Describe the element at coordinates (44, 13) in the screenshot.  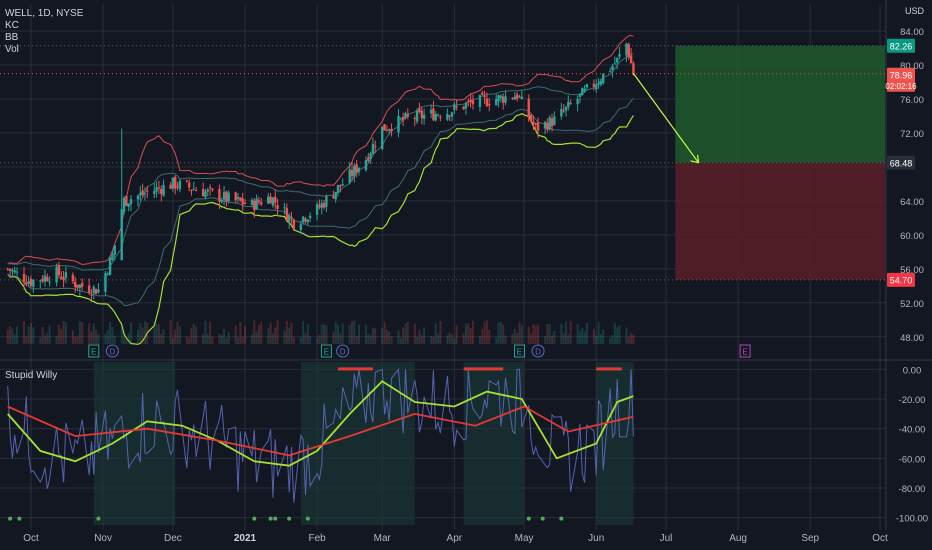
I see `symbol-label: WELL, 1D, NYSE` at that location.